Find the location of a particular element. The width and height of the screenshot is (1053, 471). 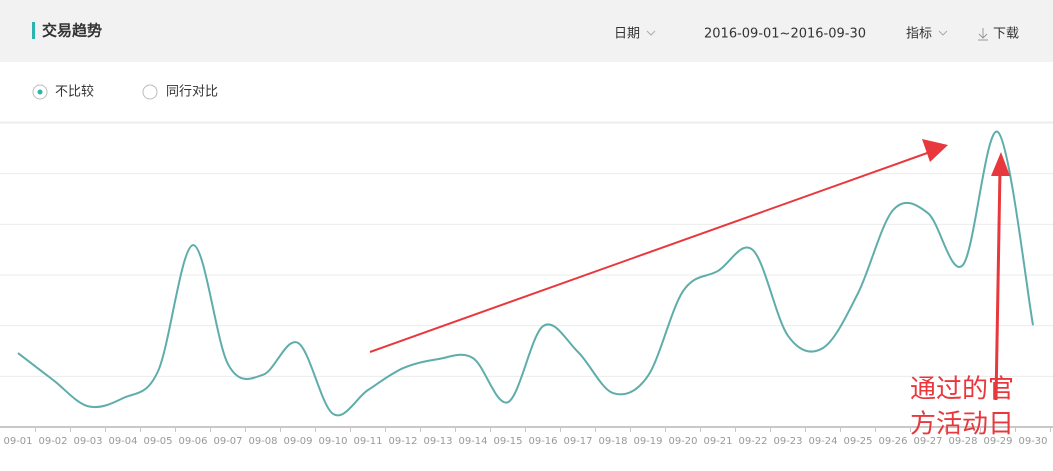

x-tick-label: 09-14 is located at coordinates (472, 441).